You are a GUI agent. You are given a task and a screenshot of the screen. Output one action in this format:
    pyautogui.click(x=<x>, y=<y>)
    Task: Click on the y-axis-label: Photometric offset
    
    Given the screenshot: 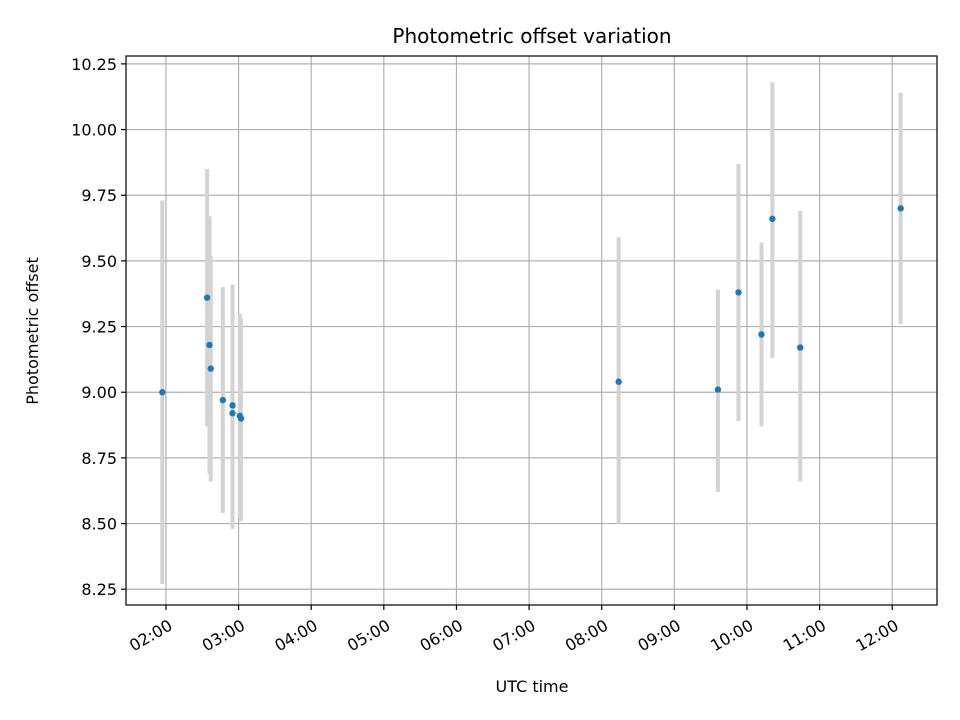 What is the action you would take?
    pyautogui.click(x=32, y=331)
    